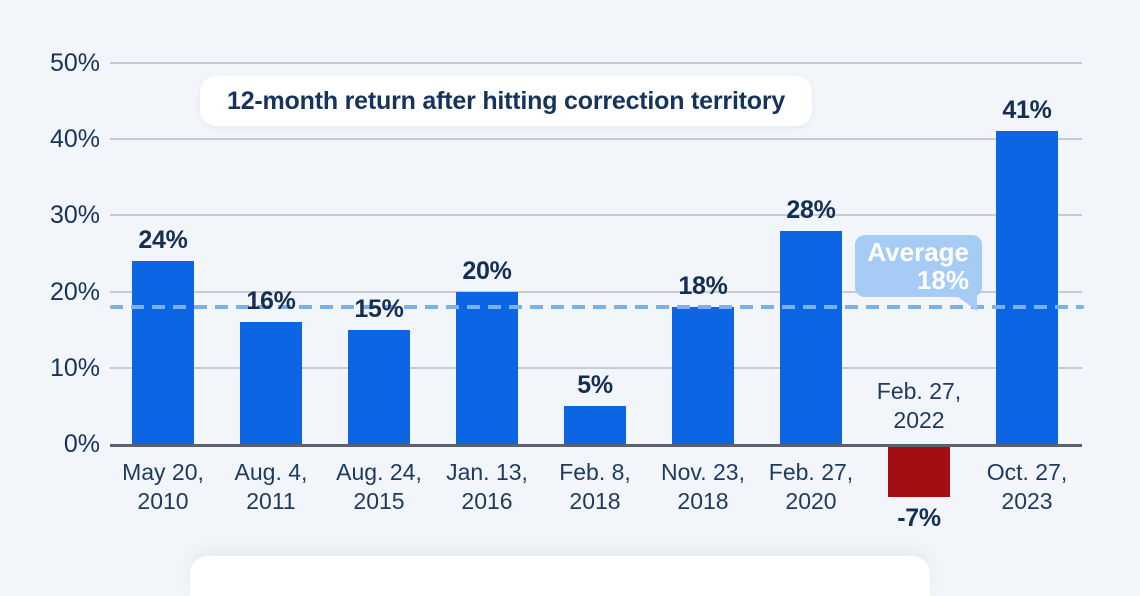 The height and width of the screenshot is (596, 1140). What do you see at coordinates (942, 280) in the screenshot?
I see `average-callout-value: 18%` at bounding box center [942, 280].